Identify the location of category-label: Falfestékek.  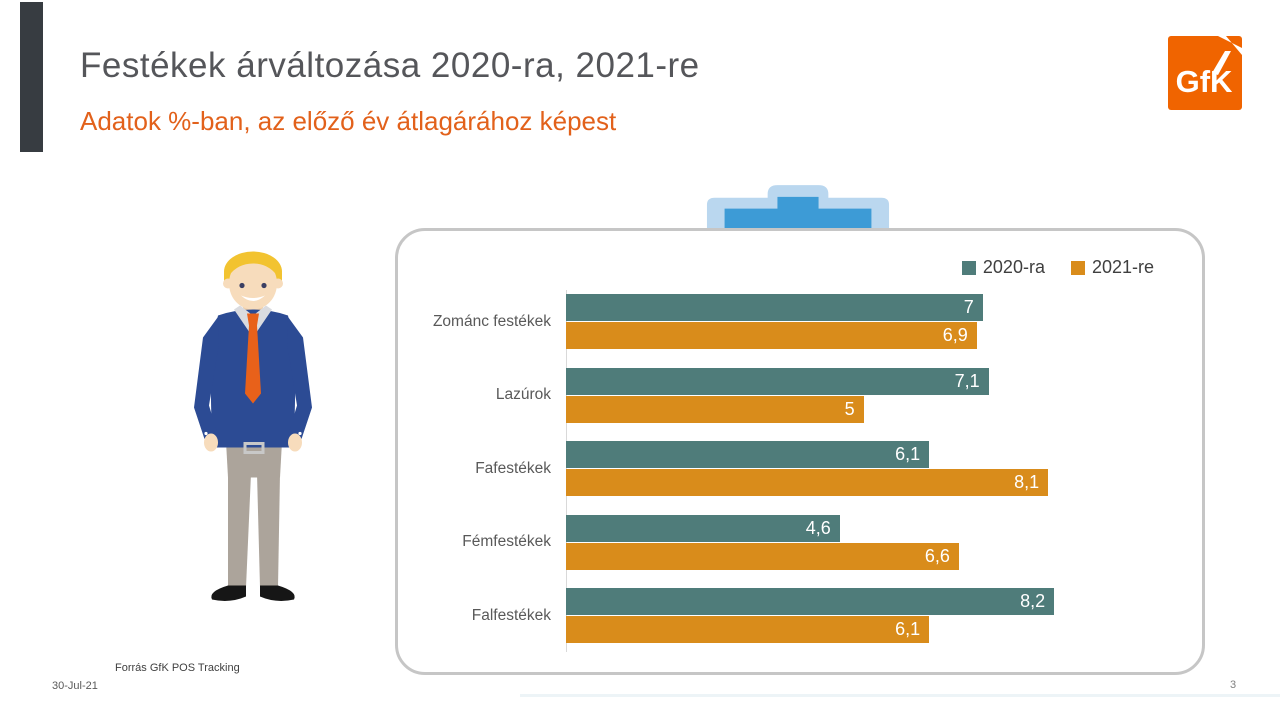
(511, 615).